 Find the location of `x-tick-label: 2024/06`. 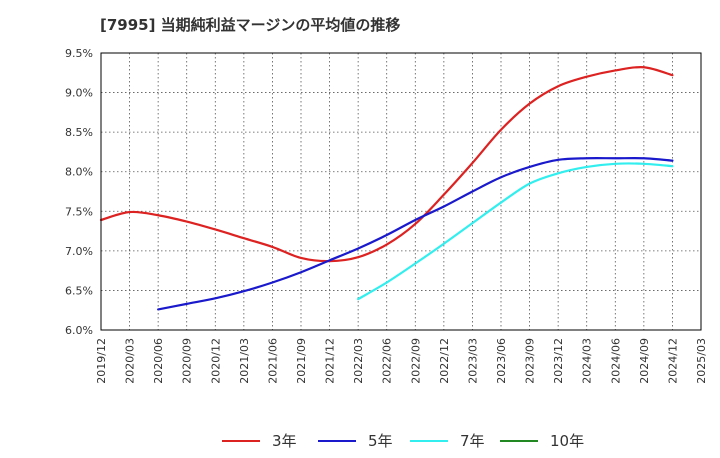

x-tick-label: 2024/06 is located at coordinates (615, 361).